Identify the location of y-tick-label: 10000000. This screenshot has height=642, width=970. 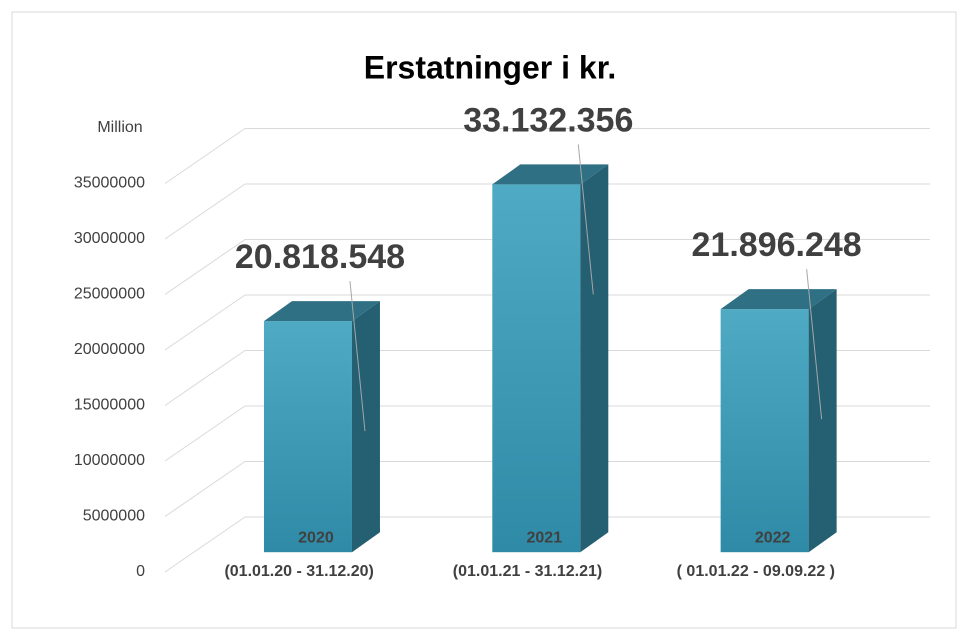
(109, 460).